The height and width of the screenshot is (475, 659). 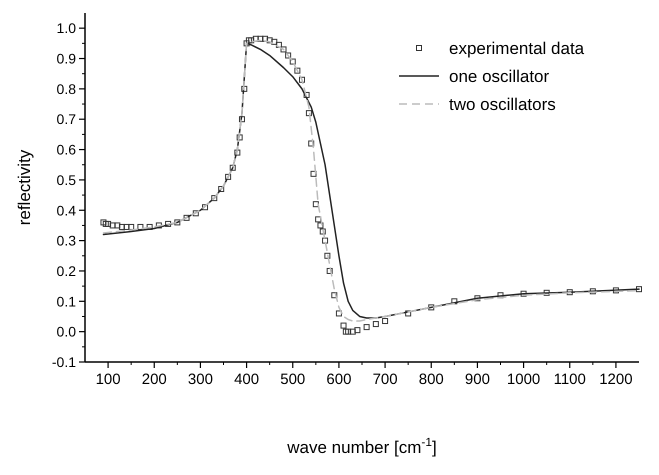 What do you see at coordinates (64, 362) in the screenshot?
I see `y-tick-label: -0.1` at bounding box center [64, 362].